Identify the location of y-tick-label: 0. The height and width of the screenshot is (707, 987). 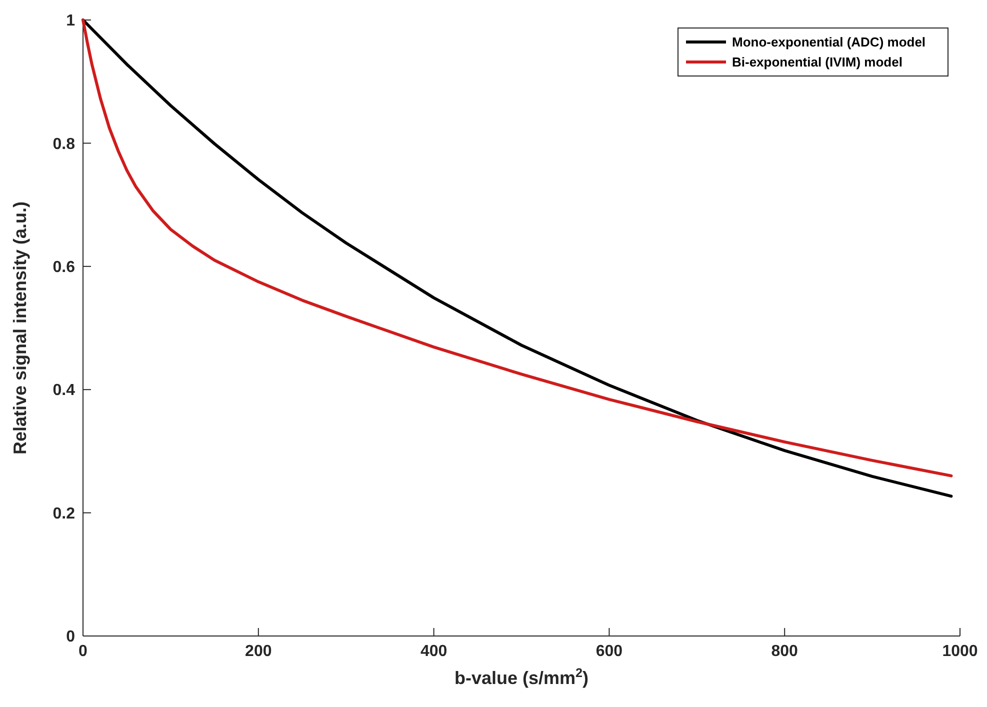
(71, 637).